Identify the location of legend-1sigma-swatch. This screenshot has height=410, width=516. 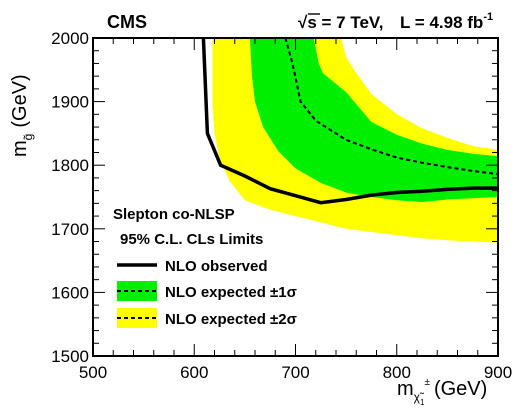
(137, 291).